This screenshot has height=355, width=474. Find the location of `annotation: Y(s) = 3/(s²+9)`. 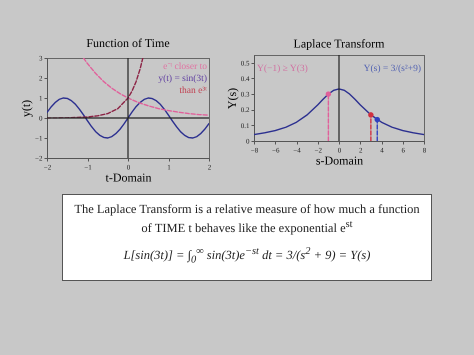

annotation: Y(s) = 3/(s²+9) is located at coordinates (392, 69).